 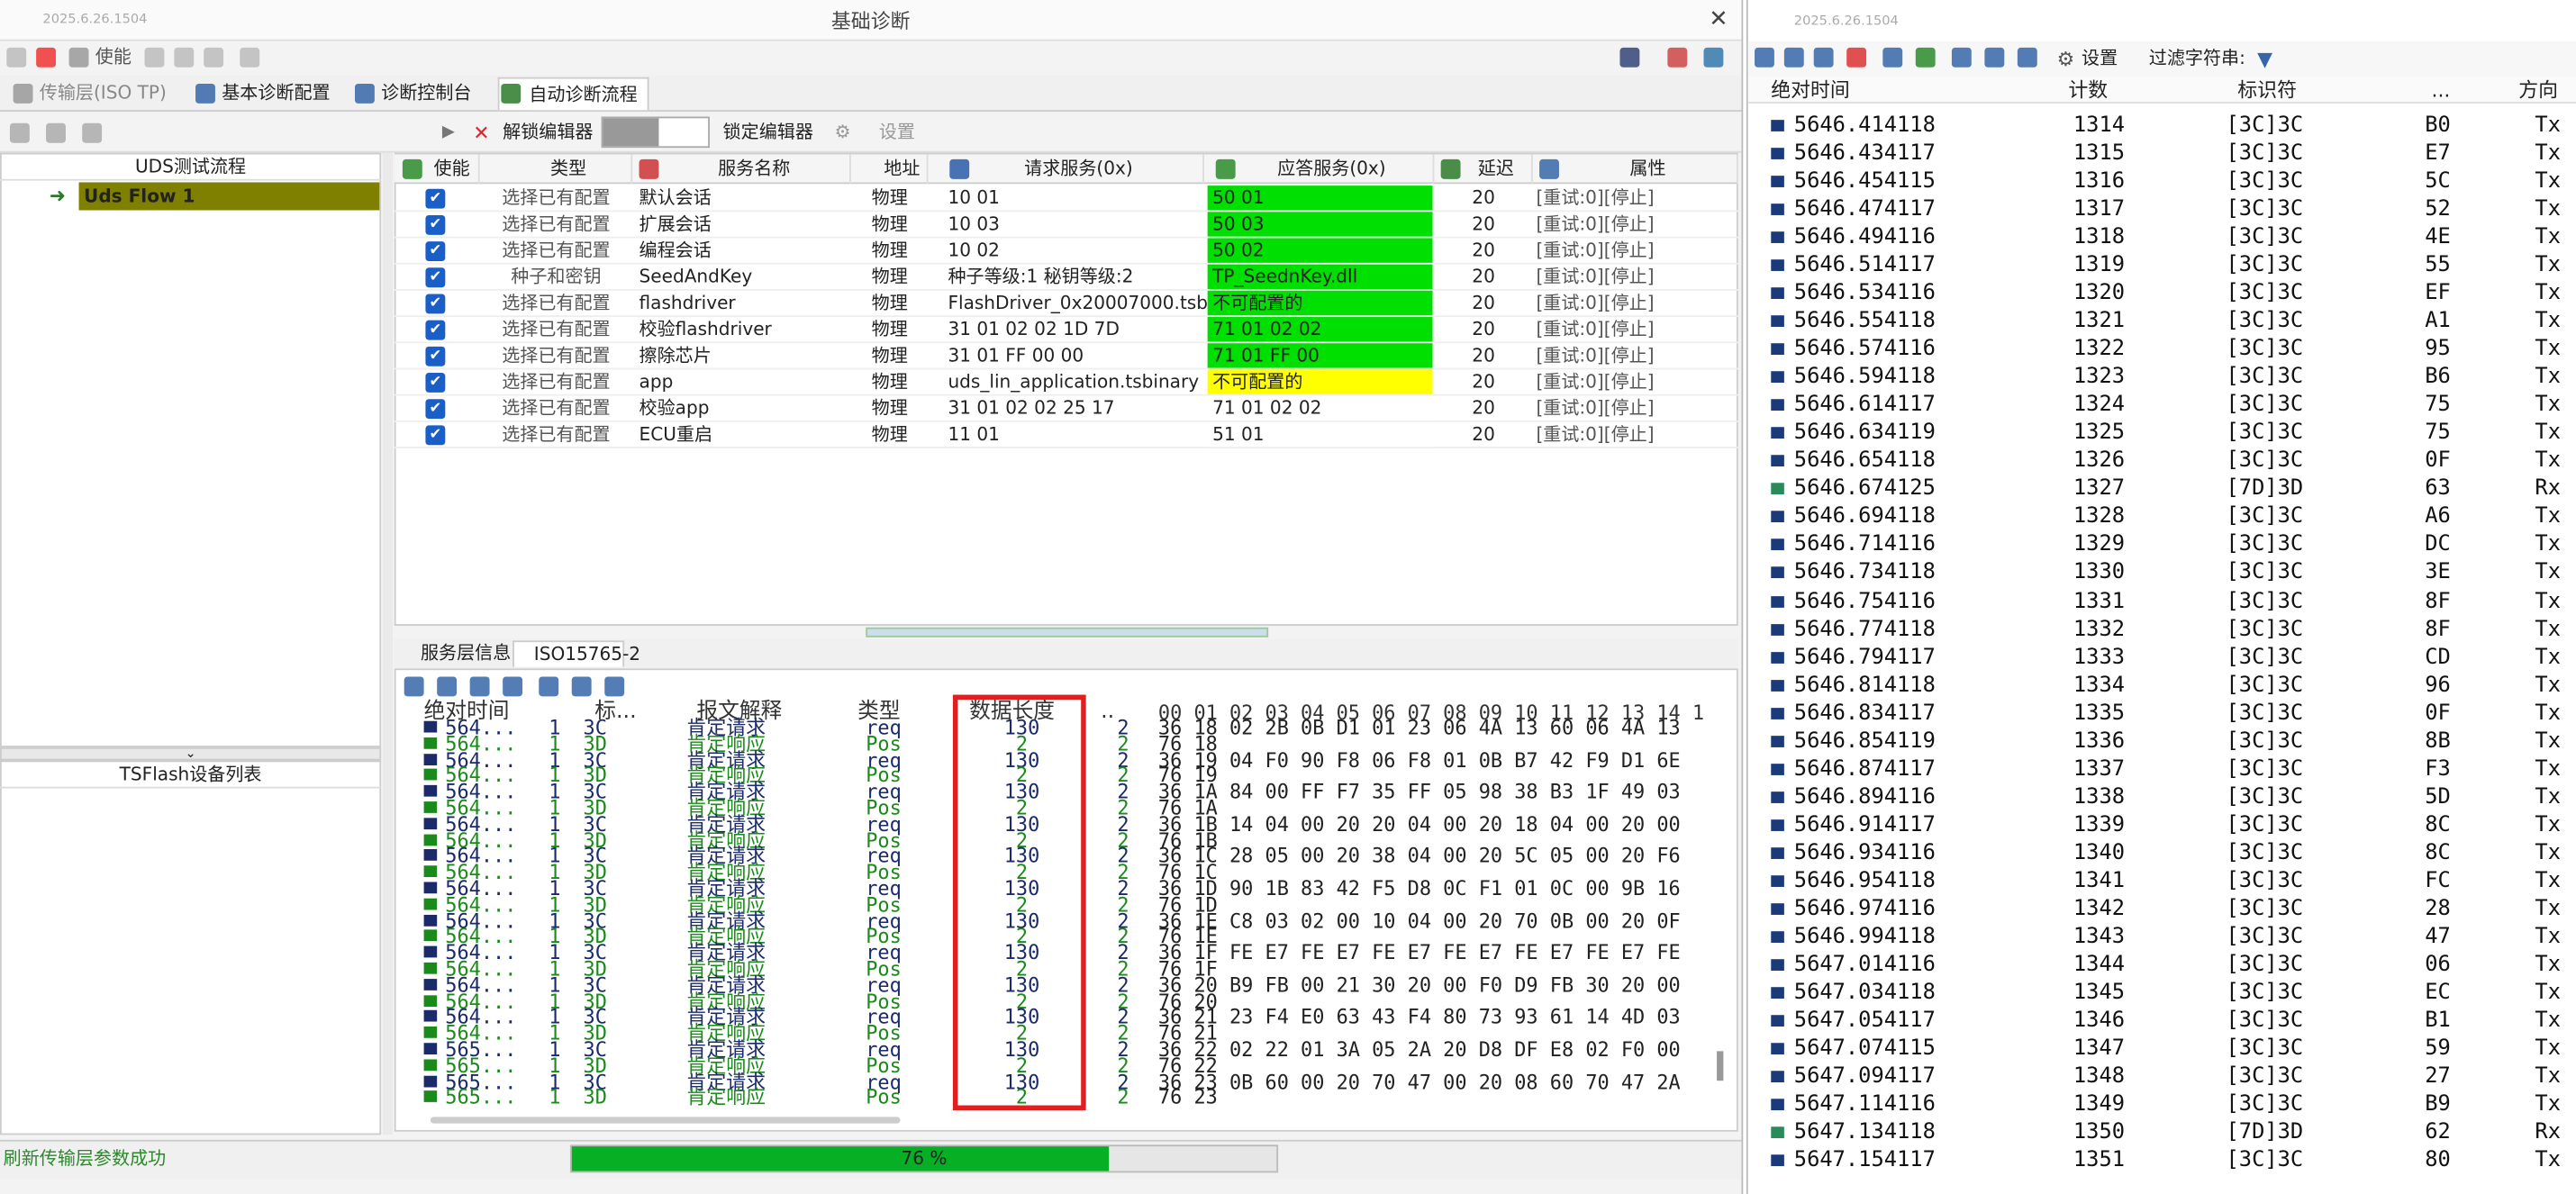 What do you see at coordinates (1034, 329) in the screenshot?
I see `request-cell: 31 01 02 02 1D 7D` at bounding box center [1034, 329].